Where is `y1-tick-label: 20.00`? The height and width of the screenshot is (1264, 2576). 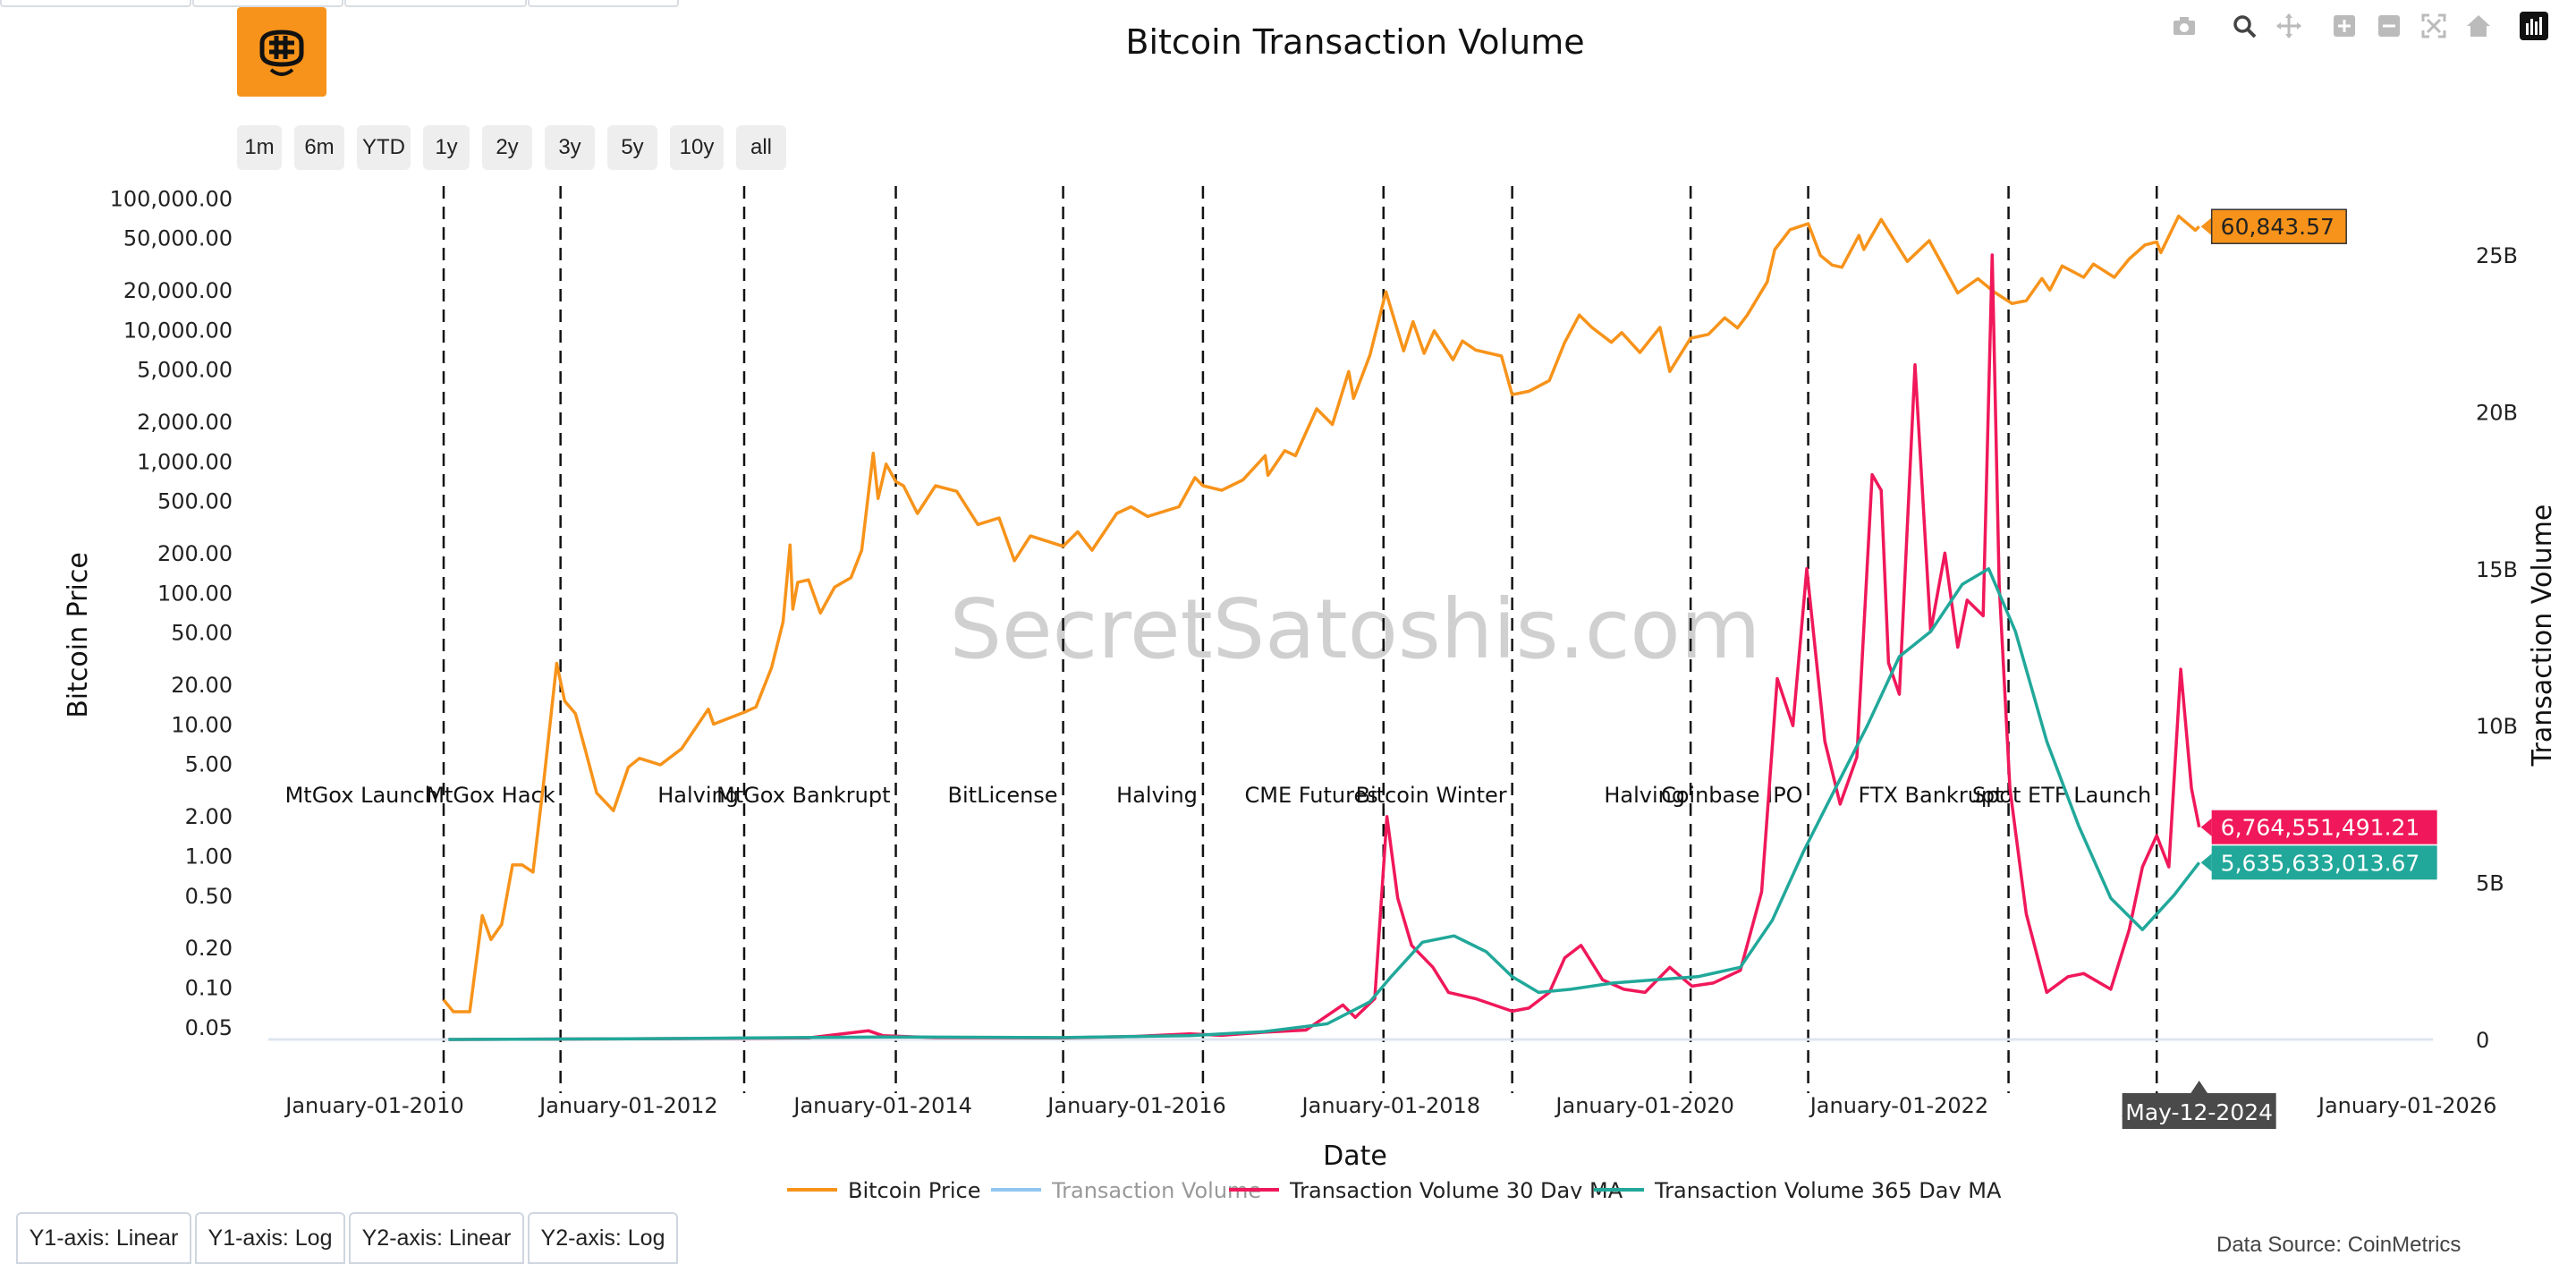 y1-tick-label: 20.00 is located at coordinates (202, 685).